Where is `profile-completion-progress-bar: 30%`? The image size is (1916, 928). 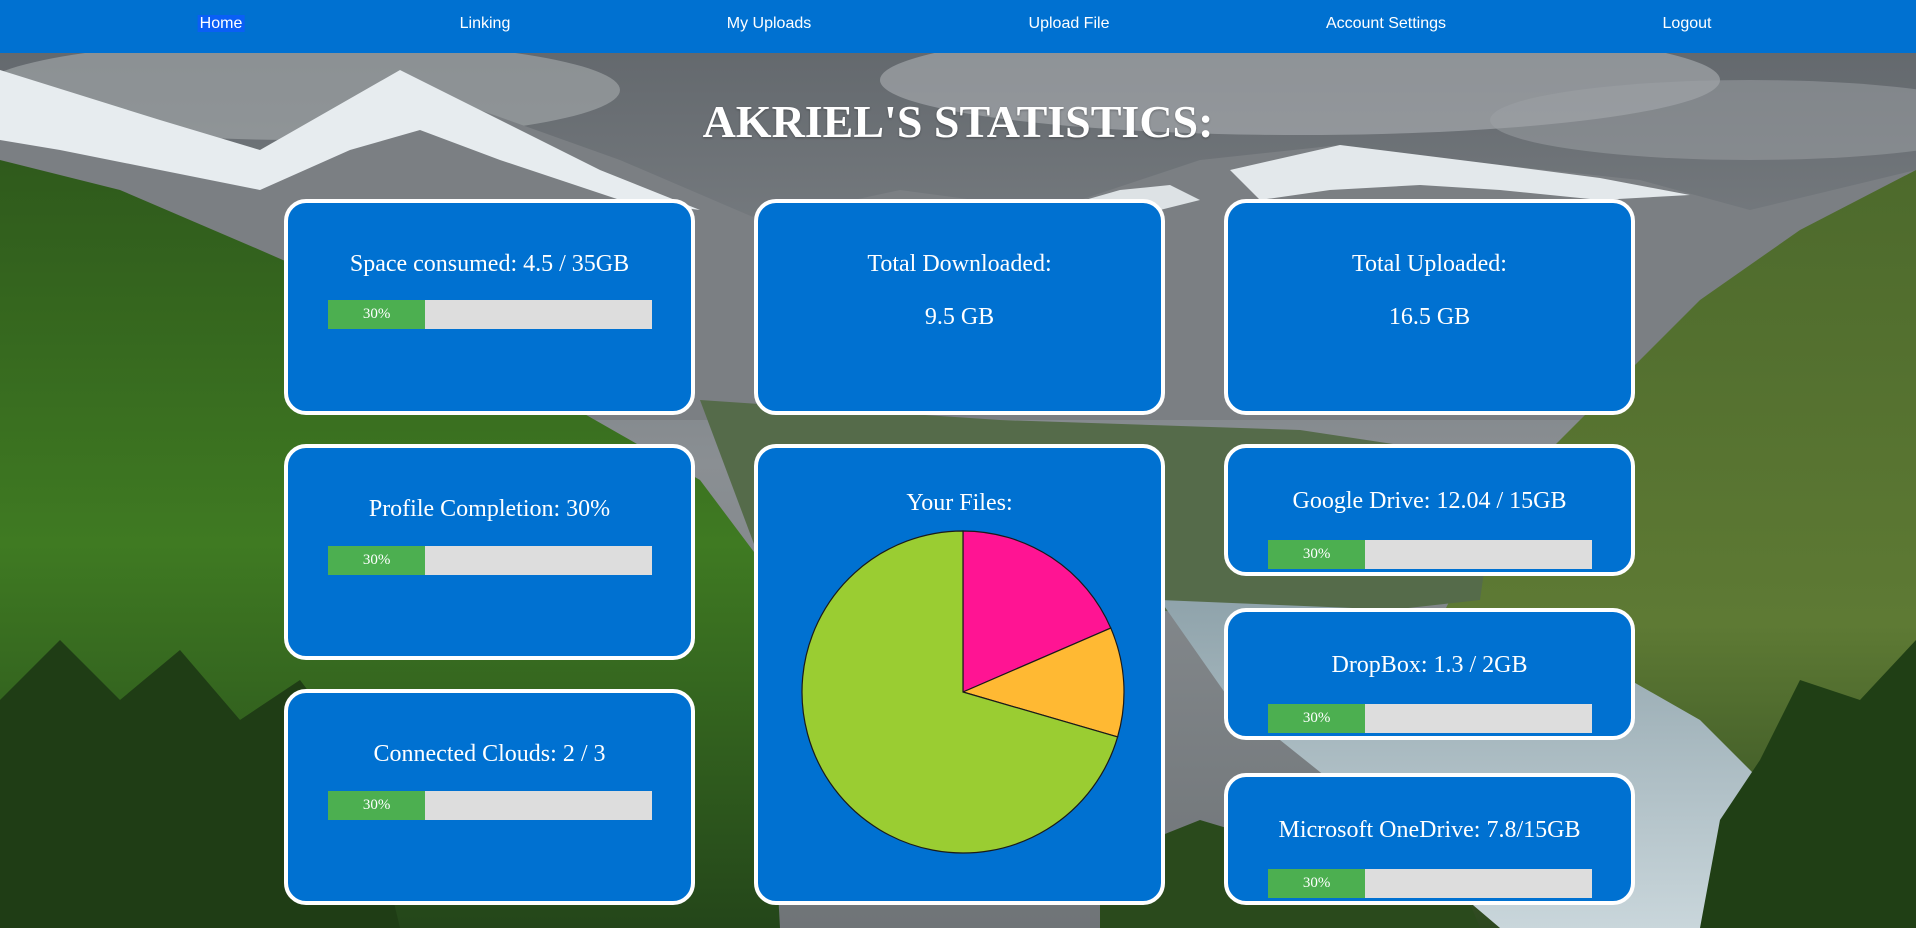 profile-completion-progress-bar: 30% is located at coordinates (490, 560).